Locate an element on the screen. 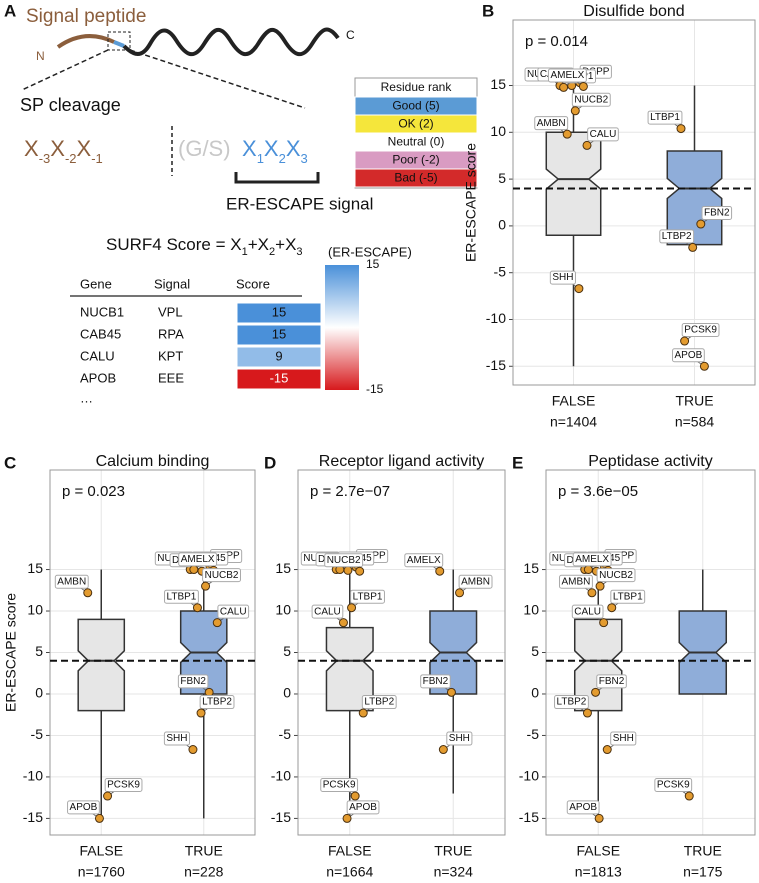 Image resolution: width=759 pixels, height=883 pixels. point-label: NUCB2 is located at coordinates (591, 99).